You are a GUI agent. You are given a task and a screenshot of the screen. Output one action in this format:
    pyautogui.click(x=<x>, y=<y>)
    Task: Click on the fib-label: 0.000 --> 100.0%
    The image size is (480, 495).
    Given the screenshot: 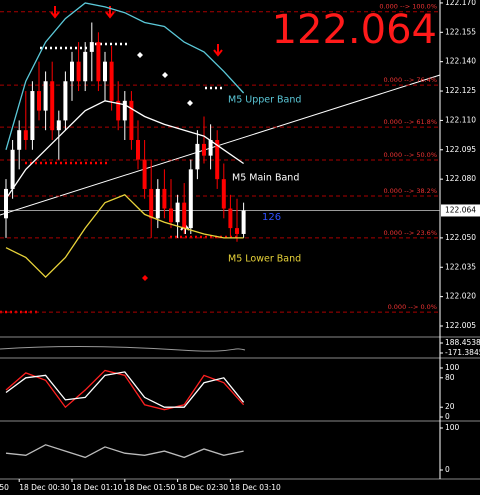 What is the action you would take?
    pyautogui.click(x=408, y=7)
    